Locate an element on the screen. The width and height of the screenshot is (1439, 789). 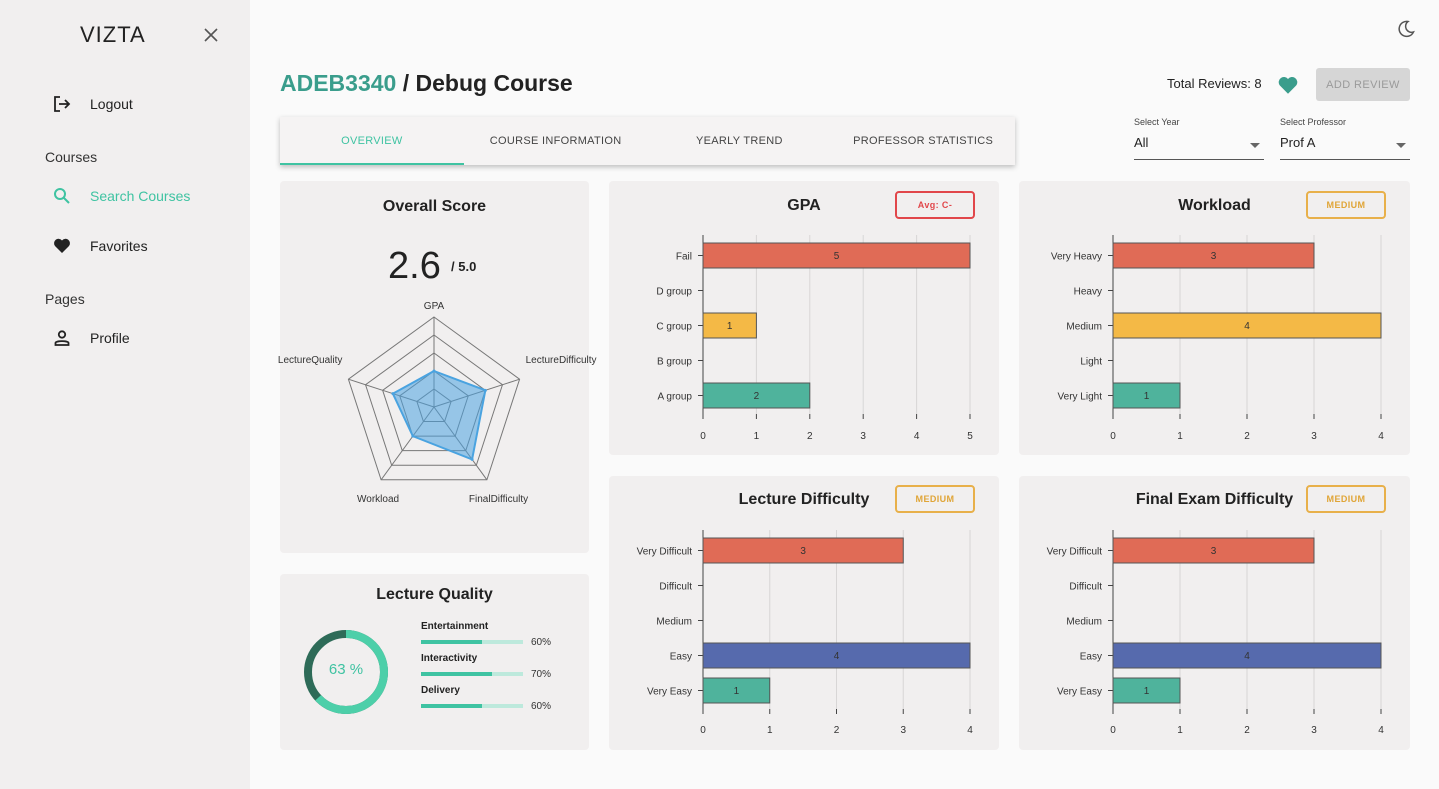
sidebar-item-search-courses: Search Courses is located at coordinates (125, 196).